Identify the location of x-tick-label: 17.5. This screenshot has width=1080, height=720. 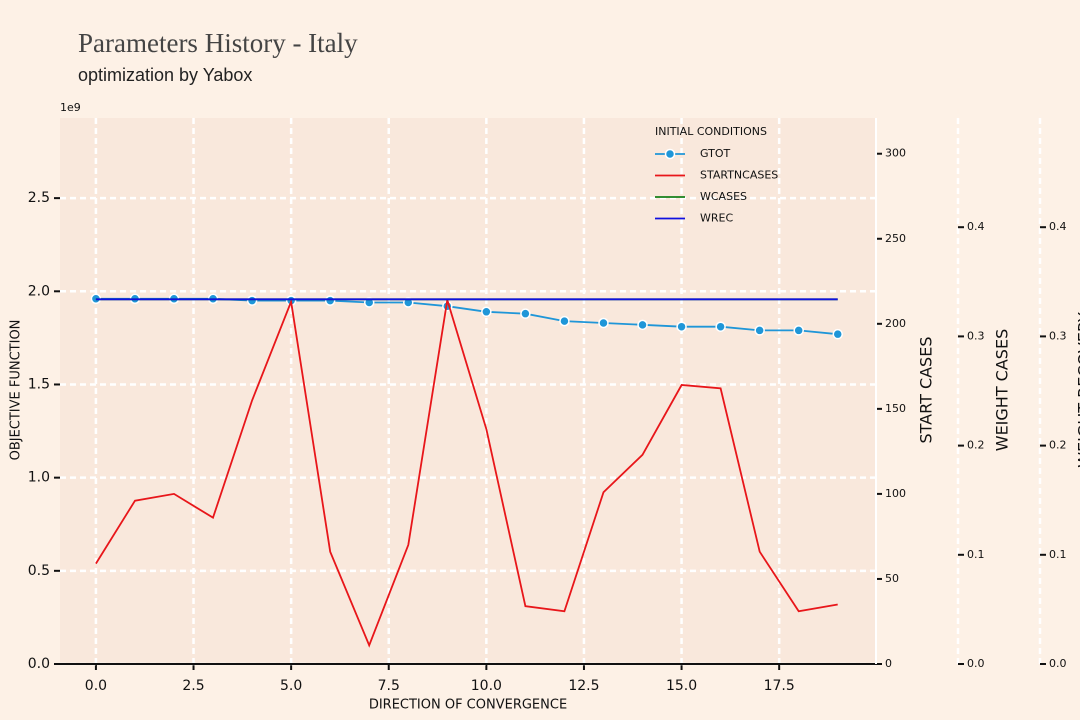
(779, 686).